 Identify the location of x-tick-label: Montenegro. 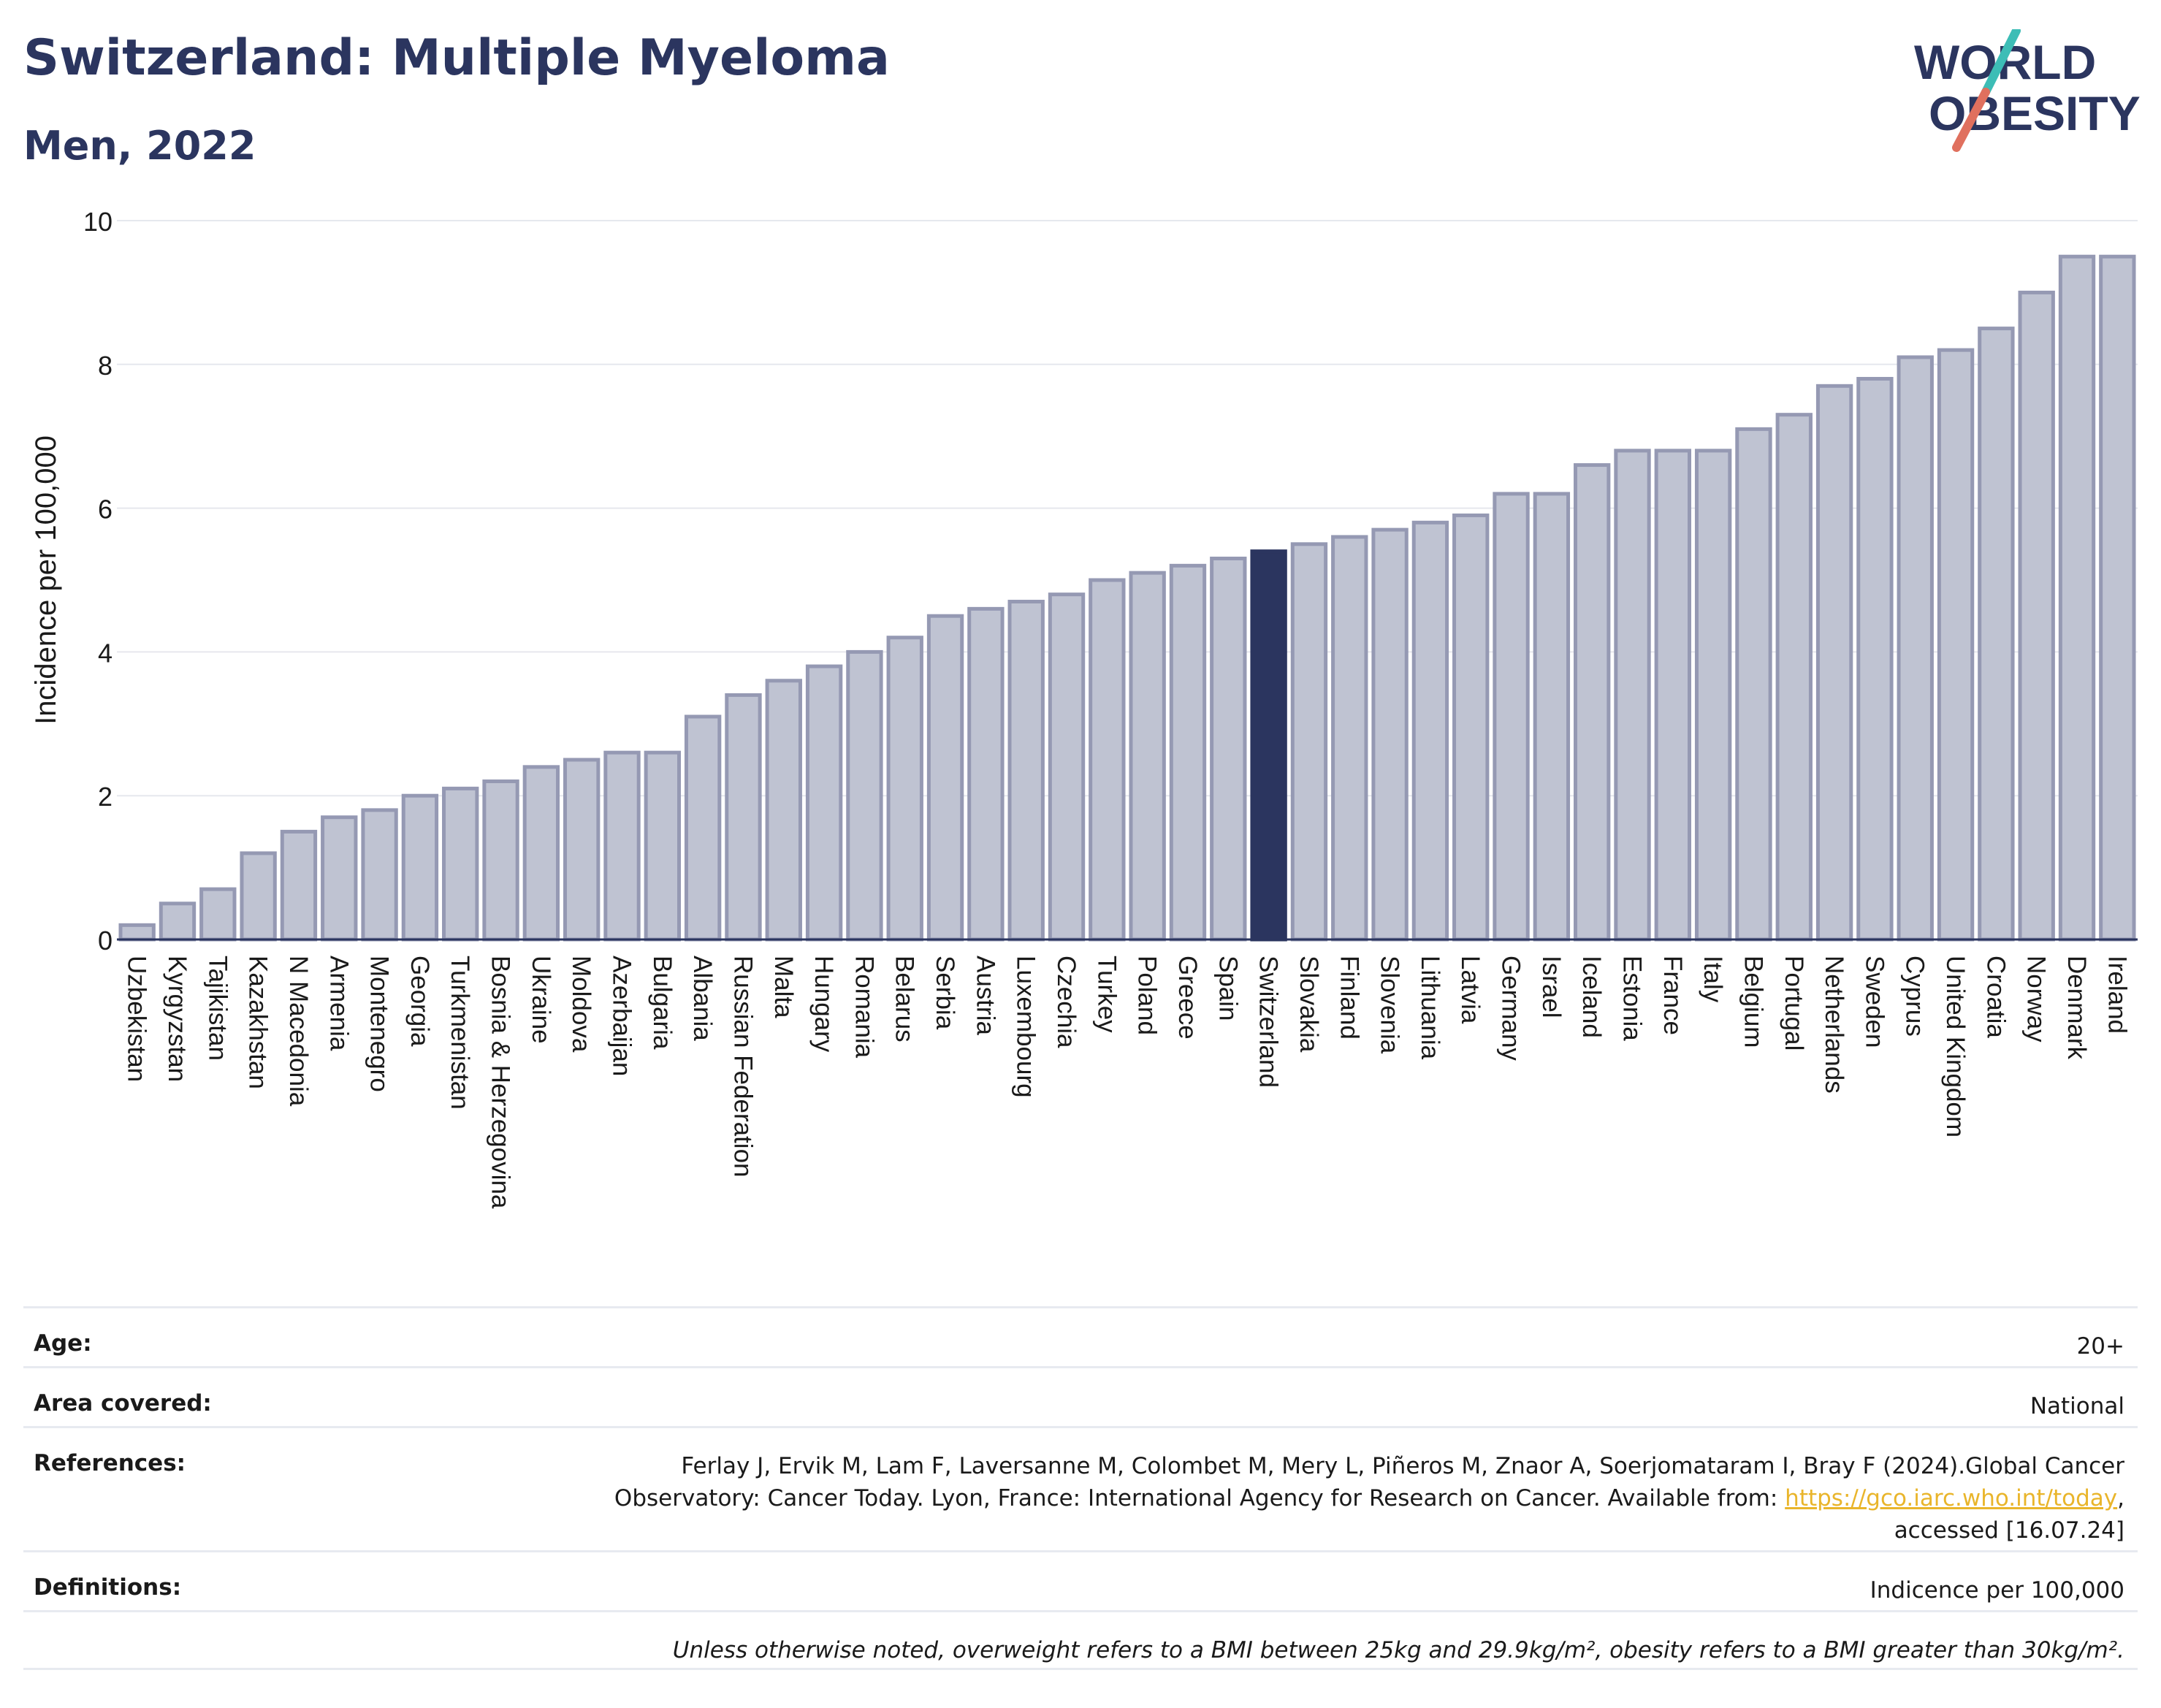
(379, 1024).